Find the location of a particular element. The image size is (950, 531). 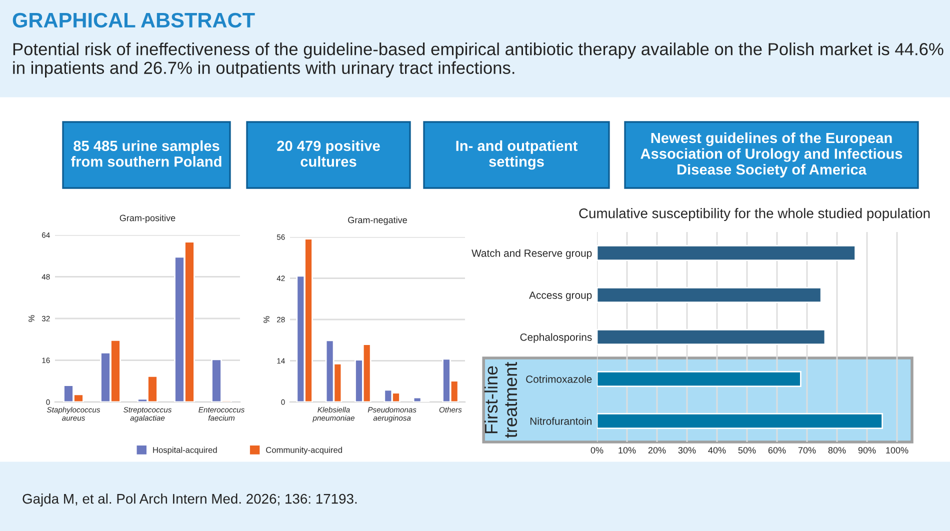

legend-label: Hospital-acquired is located at coordinates (185, 450).